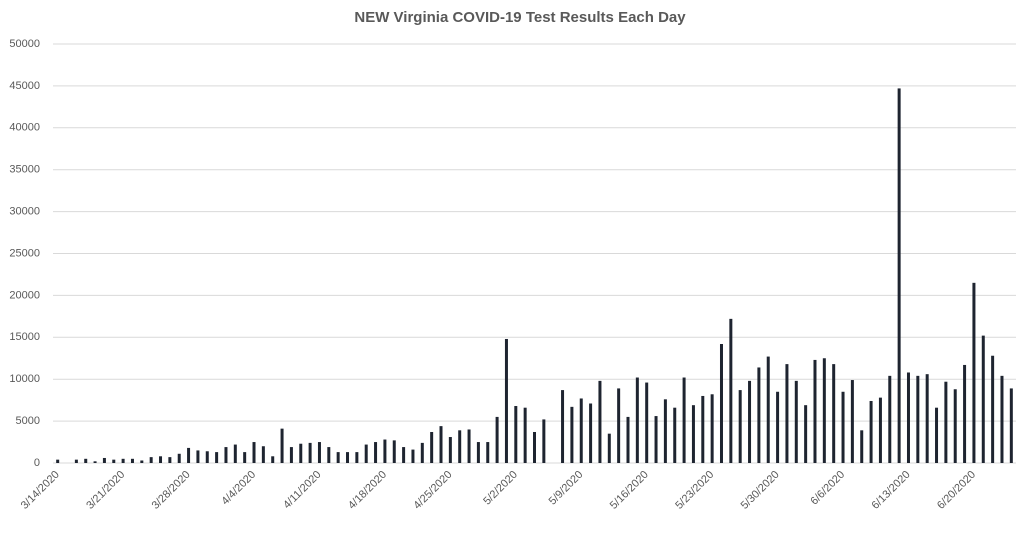 Image resolution: width=1024 pixels, height=533 pixels. What do you see at coordinates (37, 463) in the screenshot?
I see `y-tick-label: 0` at bounding box center [37, 463].